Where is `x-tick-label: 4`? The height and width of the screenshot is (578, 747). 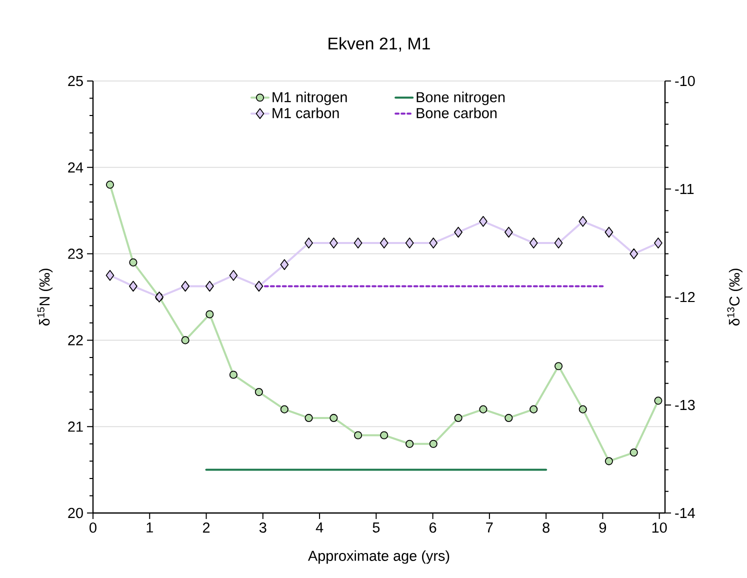
x-tick-label: 4 is located at coordinates (320, 527).